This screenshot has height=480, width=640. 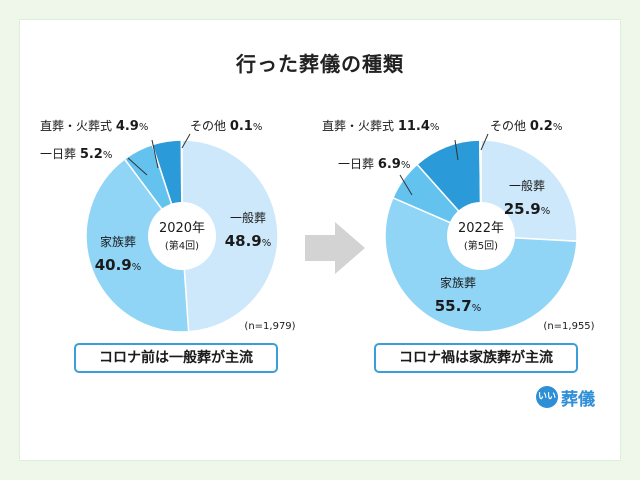 I want to click on center-sub-1: (第5回), so click(x=481, y=245).